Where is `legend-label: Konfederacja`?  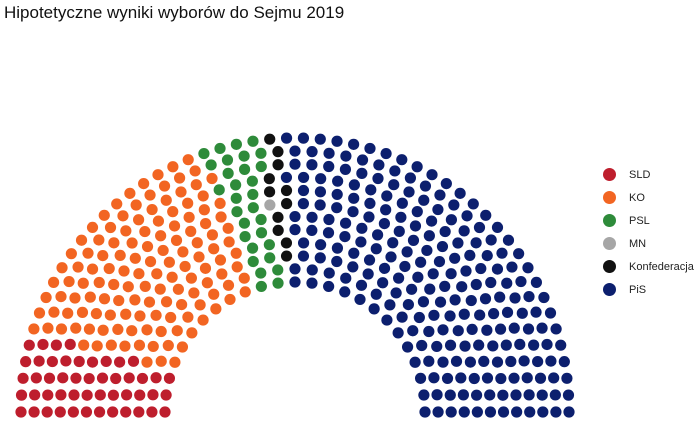
legend-label: Konfederacja is located at coordinates (661, 266).